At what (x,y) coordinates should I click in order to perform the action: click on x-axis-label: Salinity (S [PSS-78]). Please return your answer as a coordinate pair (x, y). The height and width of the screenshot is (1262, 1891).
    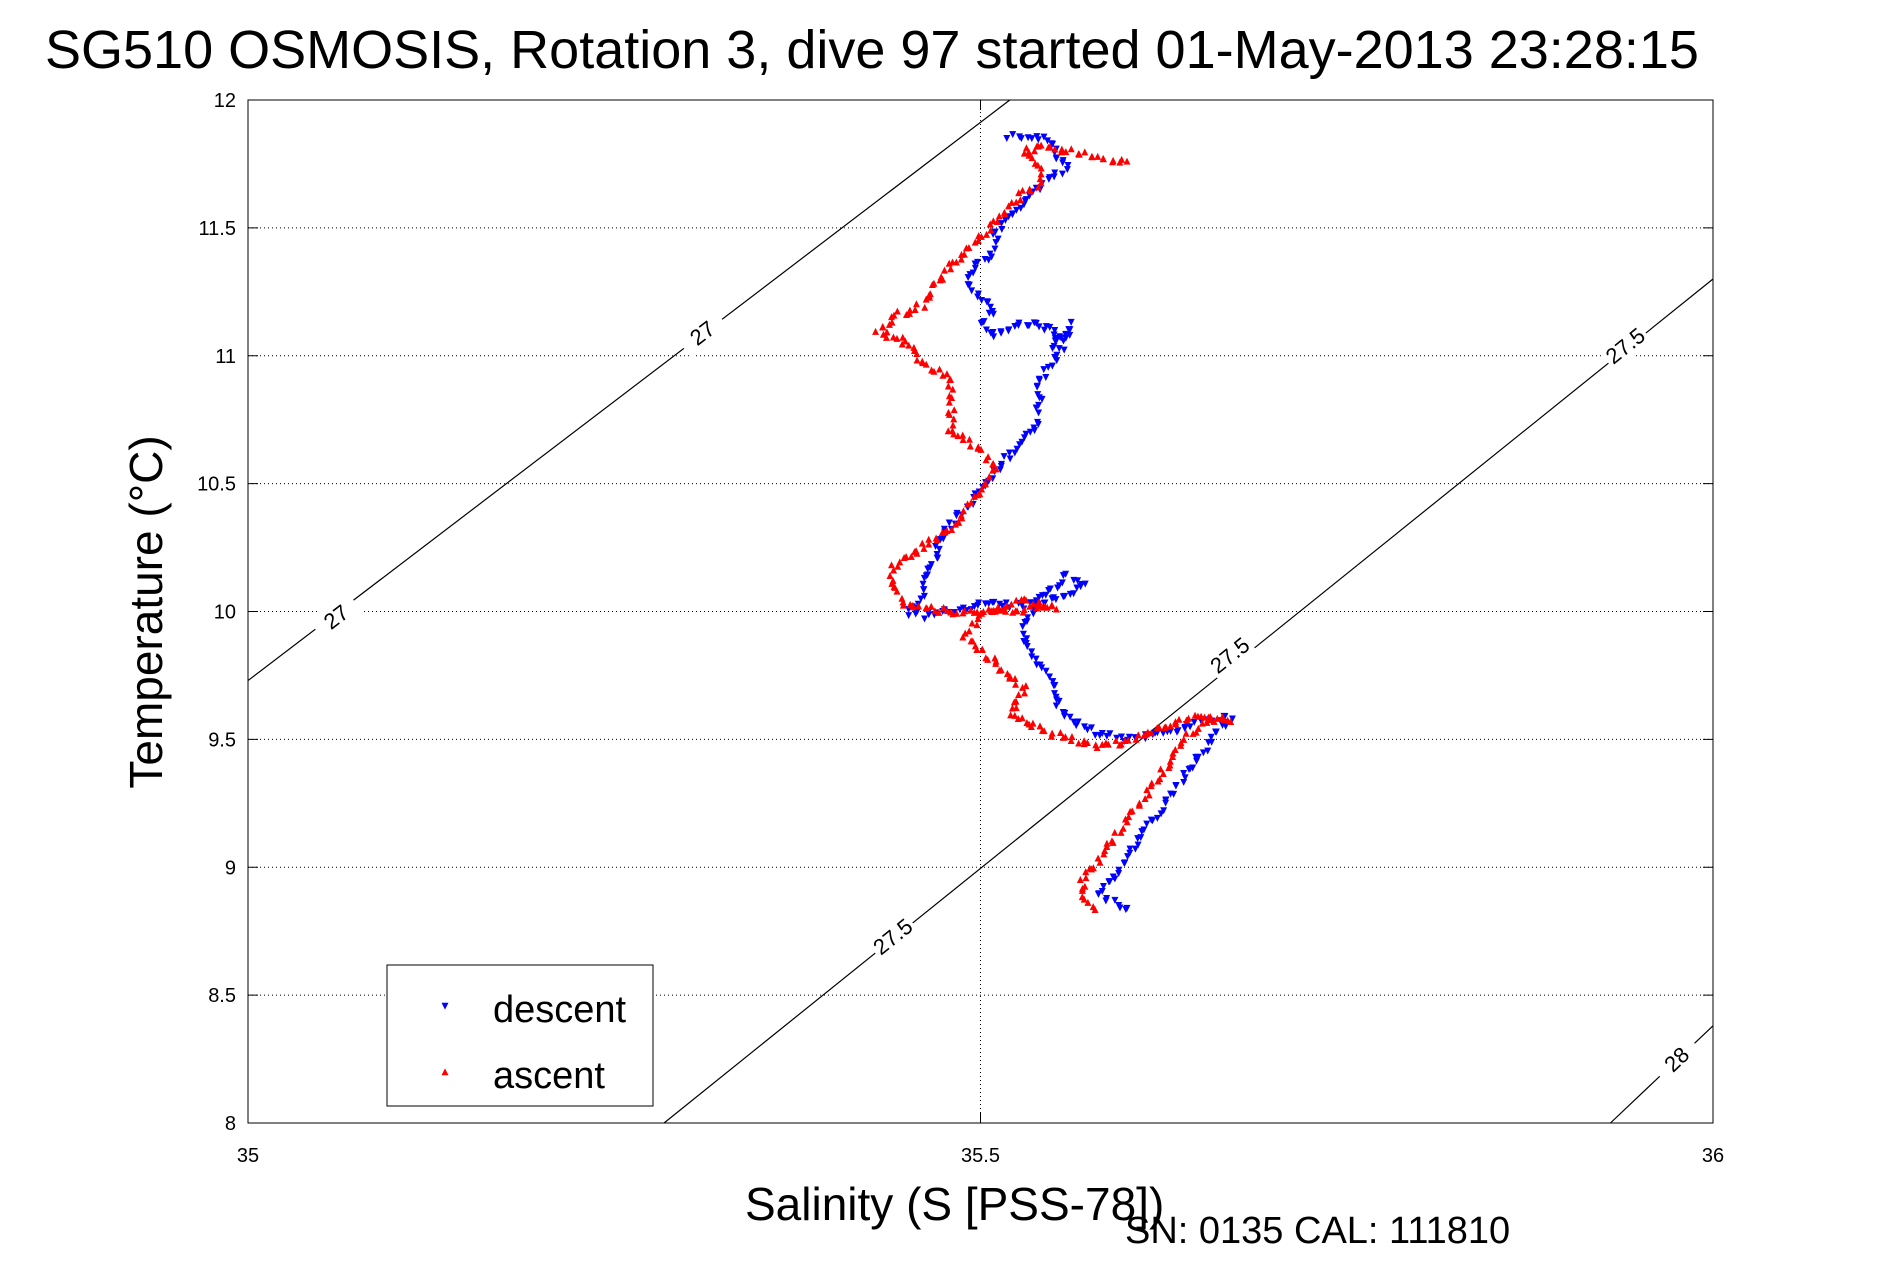
    Looking at the image, I should click on (954, 1204).